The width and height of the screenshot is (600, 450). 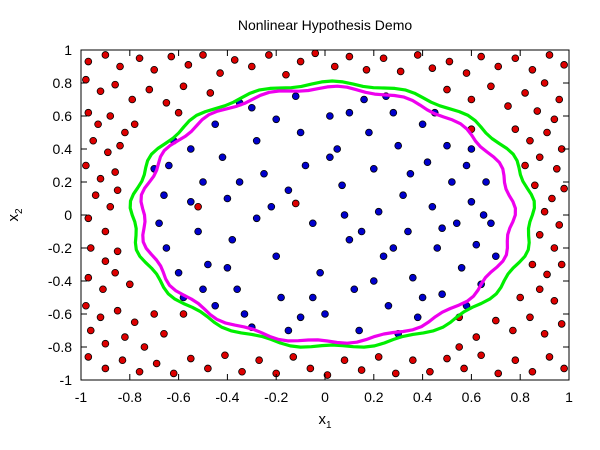 What do you see at coordinates (179, 397) in the screenshot?
I see `x-tick-label: -0.6` at bounding box center [179, 397].